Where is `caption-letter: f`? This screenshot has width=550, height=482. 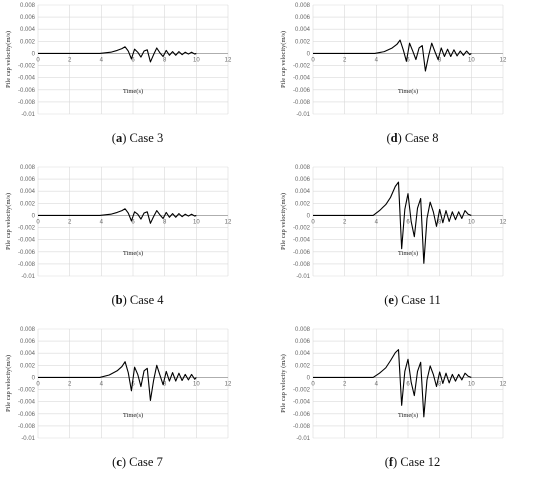 caption-letter: f is located at coordinates (391, 462).